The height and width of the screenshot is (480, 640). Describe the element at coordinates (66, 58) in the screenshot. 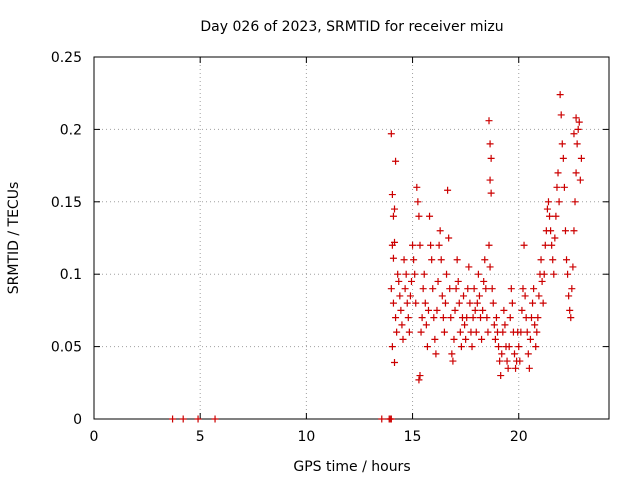

I see `y-tick-label: 0.25` at that location.